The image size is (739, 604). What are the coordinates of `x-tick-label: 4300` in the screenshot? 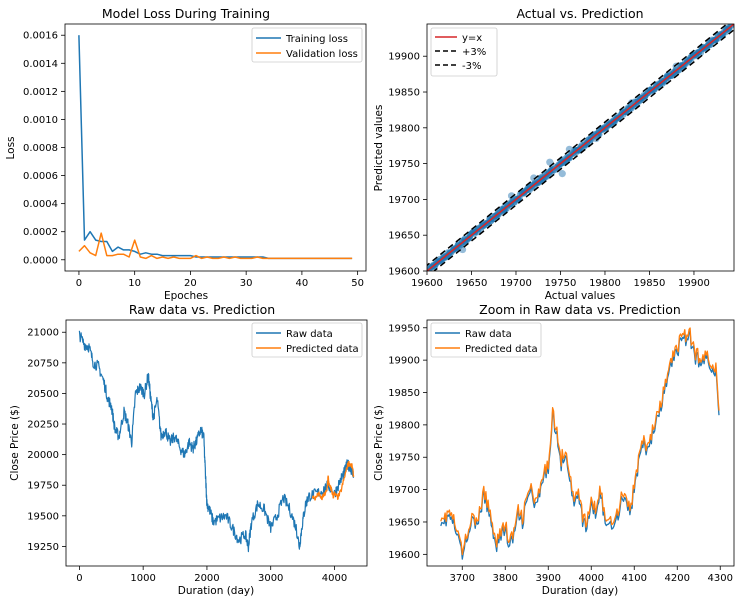 It's located at (720, 578).